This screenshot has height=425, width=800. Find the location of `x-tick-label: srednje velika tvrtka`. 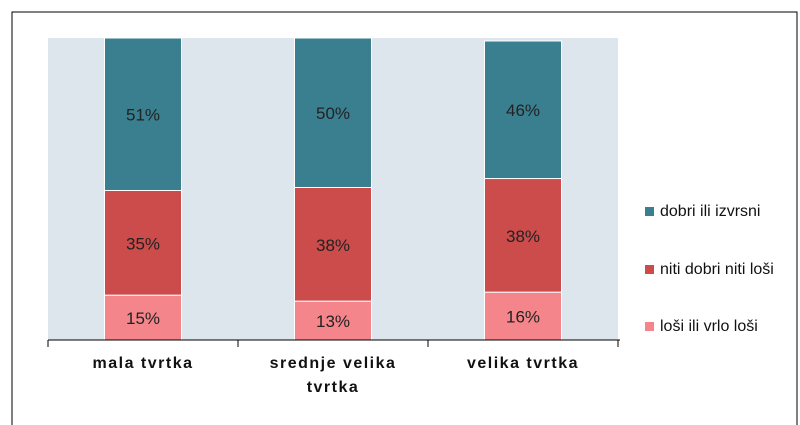

x-tick-label: srednje velika tvrtka is located at coordinates (333, 375).